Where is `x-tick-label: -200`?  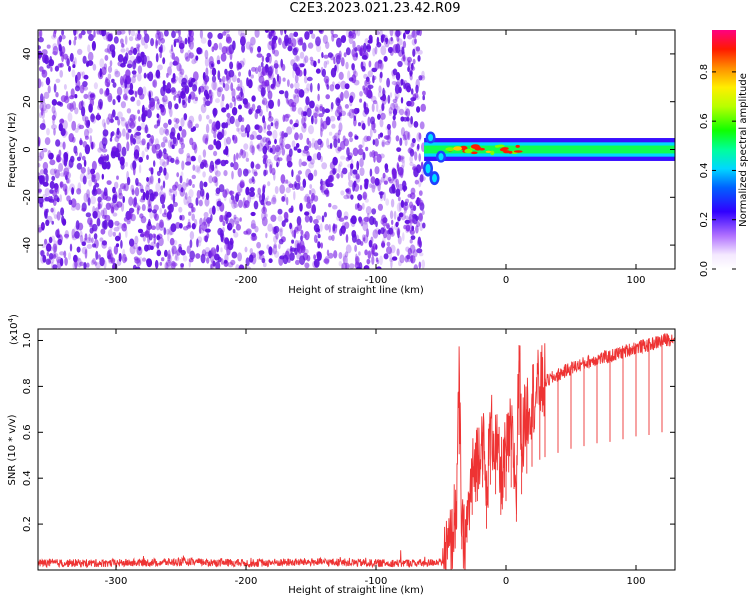
x-tick-label: -200 is located at coordinates (246, 581).